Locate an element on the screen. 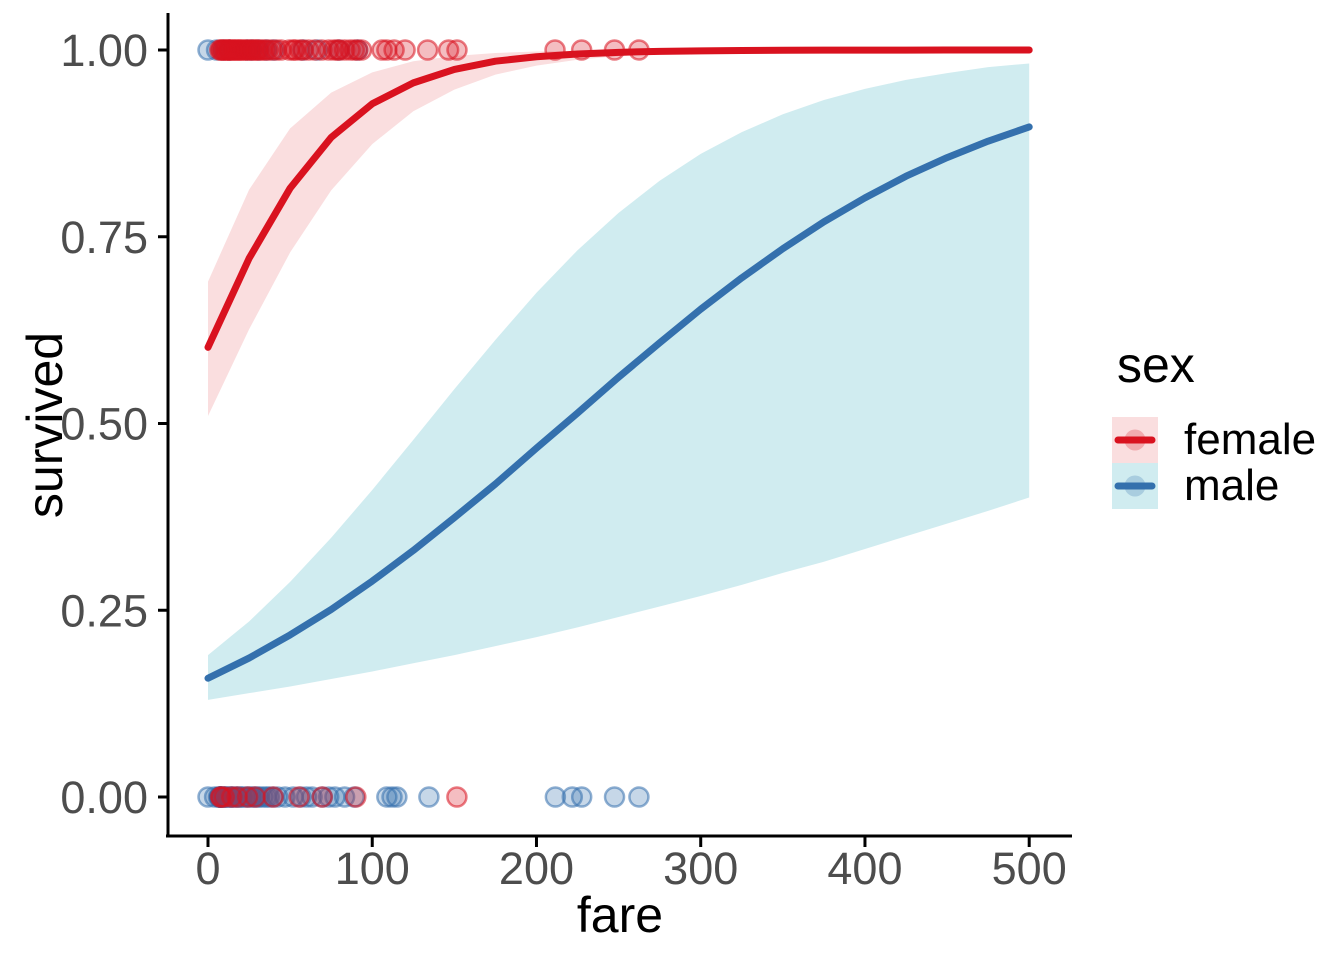 The image size is (1344, 960). x-tick-label: 200 is located at coordinates (536, 868).